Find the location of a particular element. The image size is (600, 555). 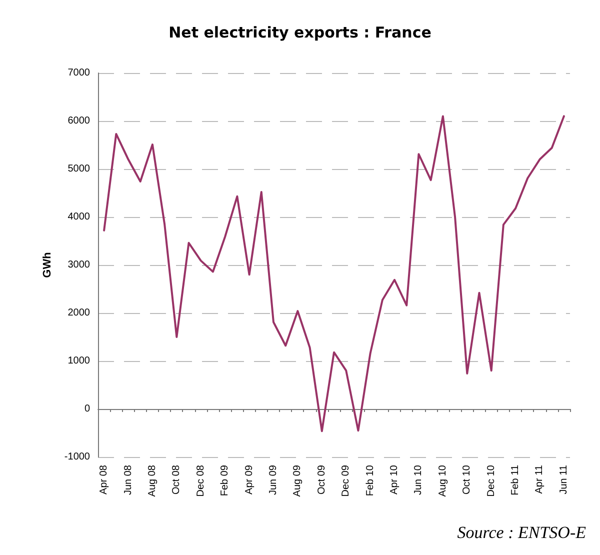

y-tick-label: 7000 is located at coordinates (79, 73).